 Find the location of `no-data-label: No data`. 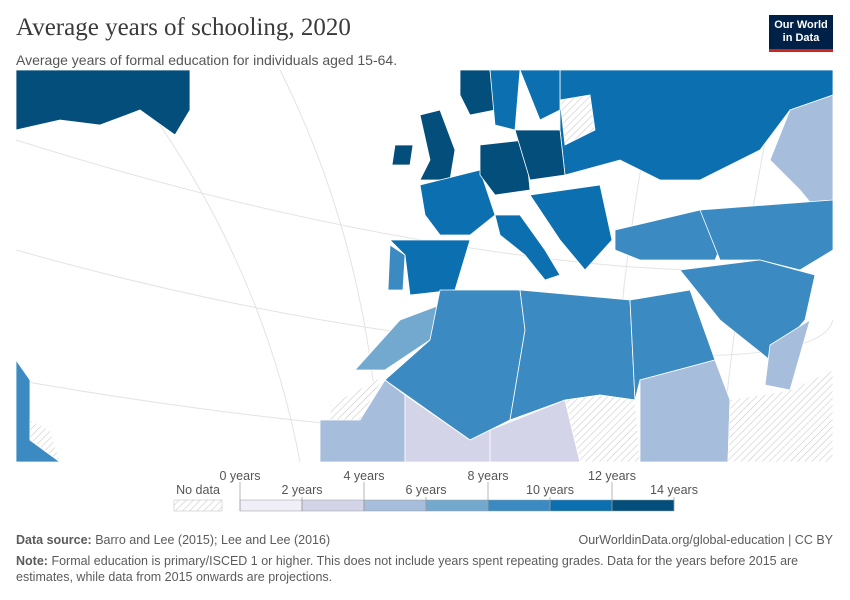

no-data-label: No data is located at coordinates (198, 490).